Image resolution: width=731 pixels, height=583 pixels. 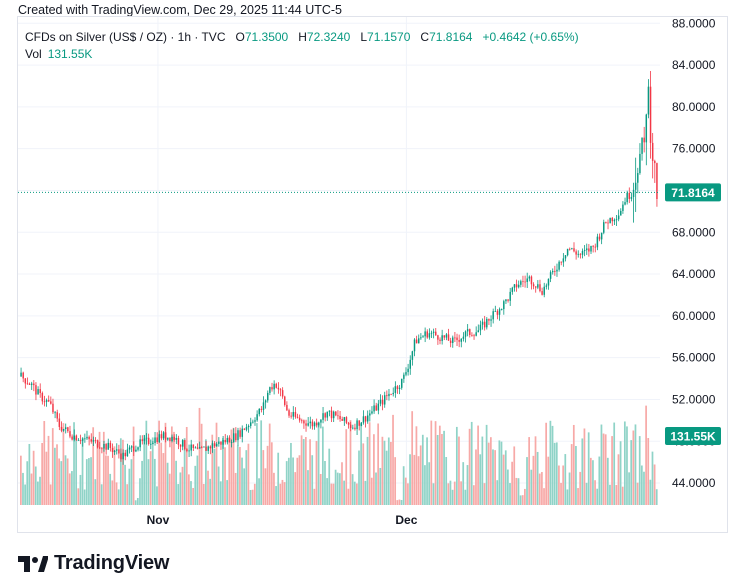 What do you see at coordinates (694, 65) in the screenshot?
I see `y-tick-label: 84.0000` at bounding box center [694, 65].